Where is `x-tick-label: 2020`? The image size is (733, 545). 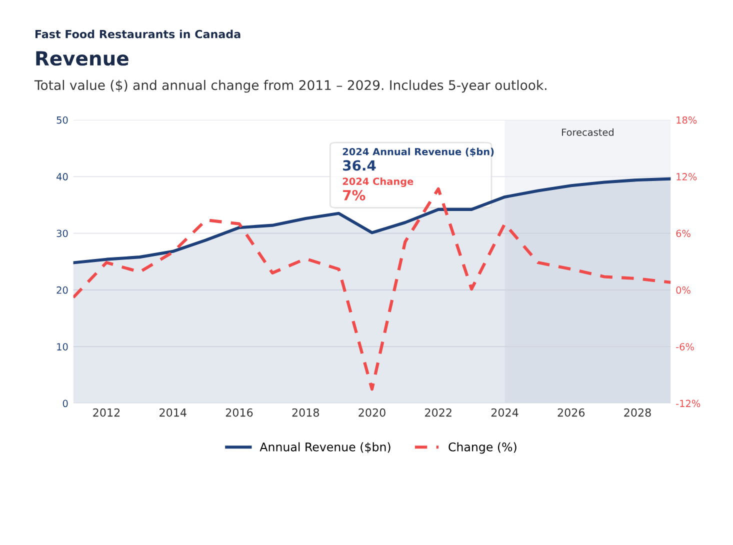 x-tick-label: 2020 is located at coordinates (372, 412).